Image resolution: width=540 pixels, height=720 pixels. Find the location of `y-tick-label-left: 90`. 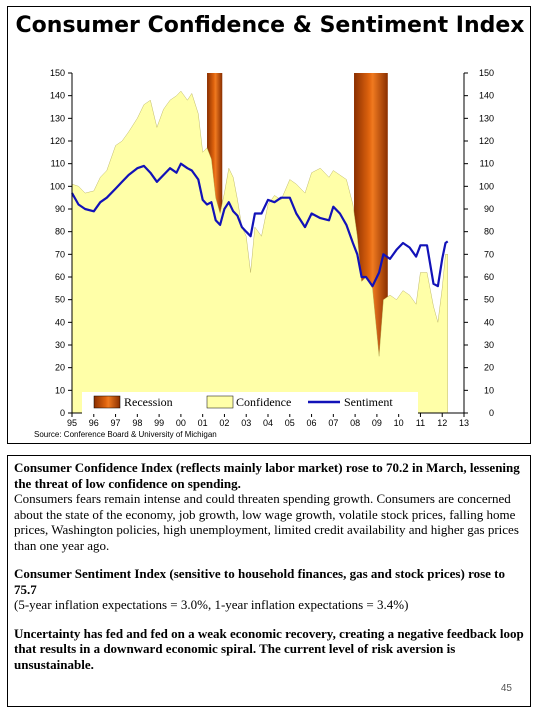

y-tick-label-left: 90 is located at coordinates (60, 209).